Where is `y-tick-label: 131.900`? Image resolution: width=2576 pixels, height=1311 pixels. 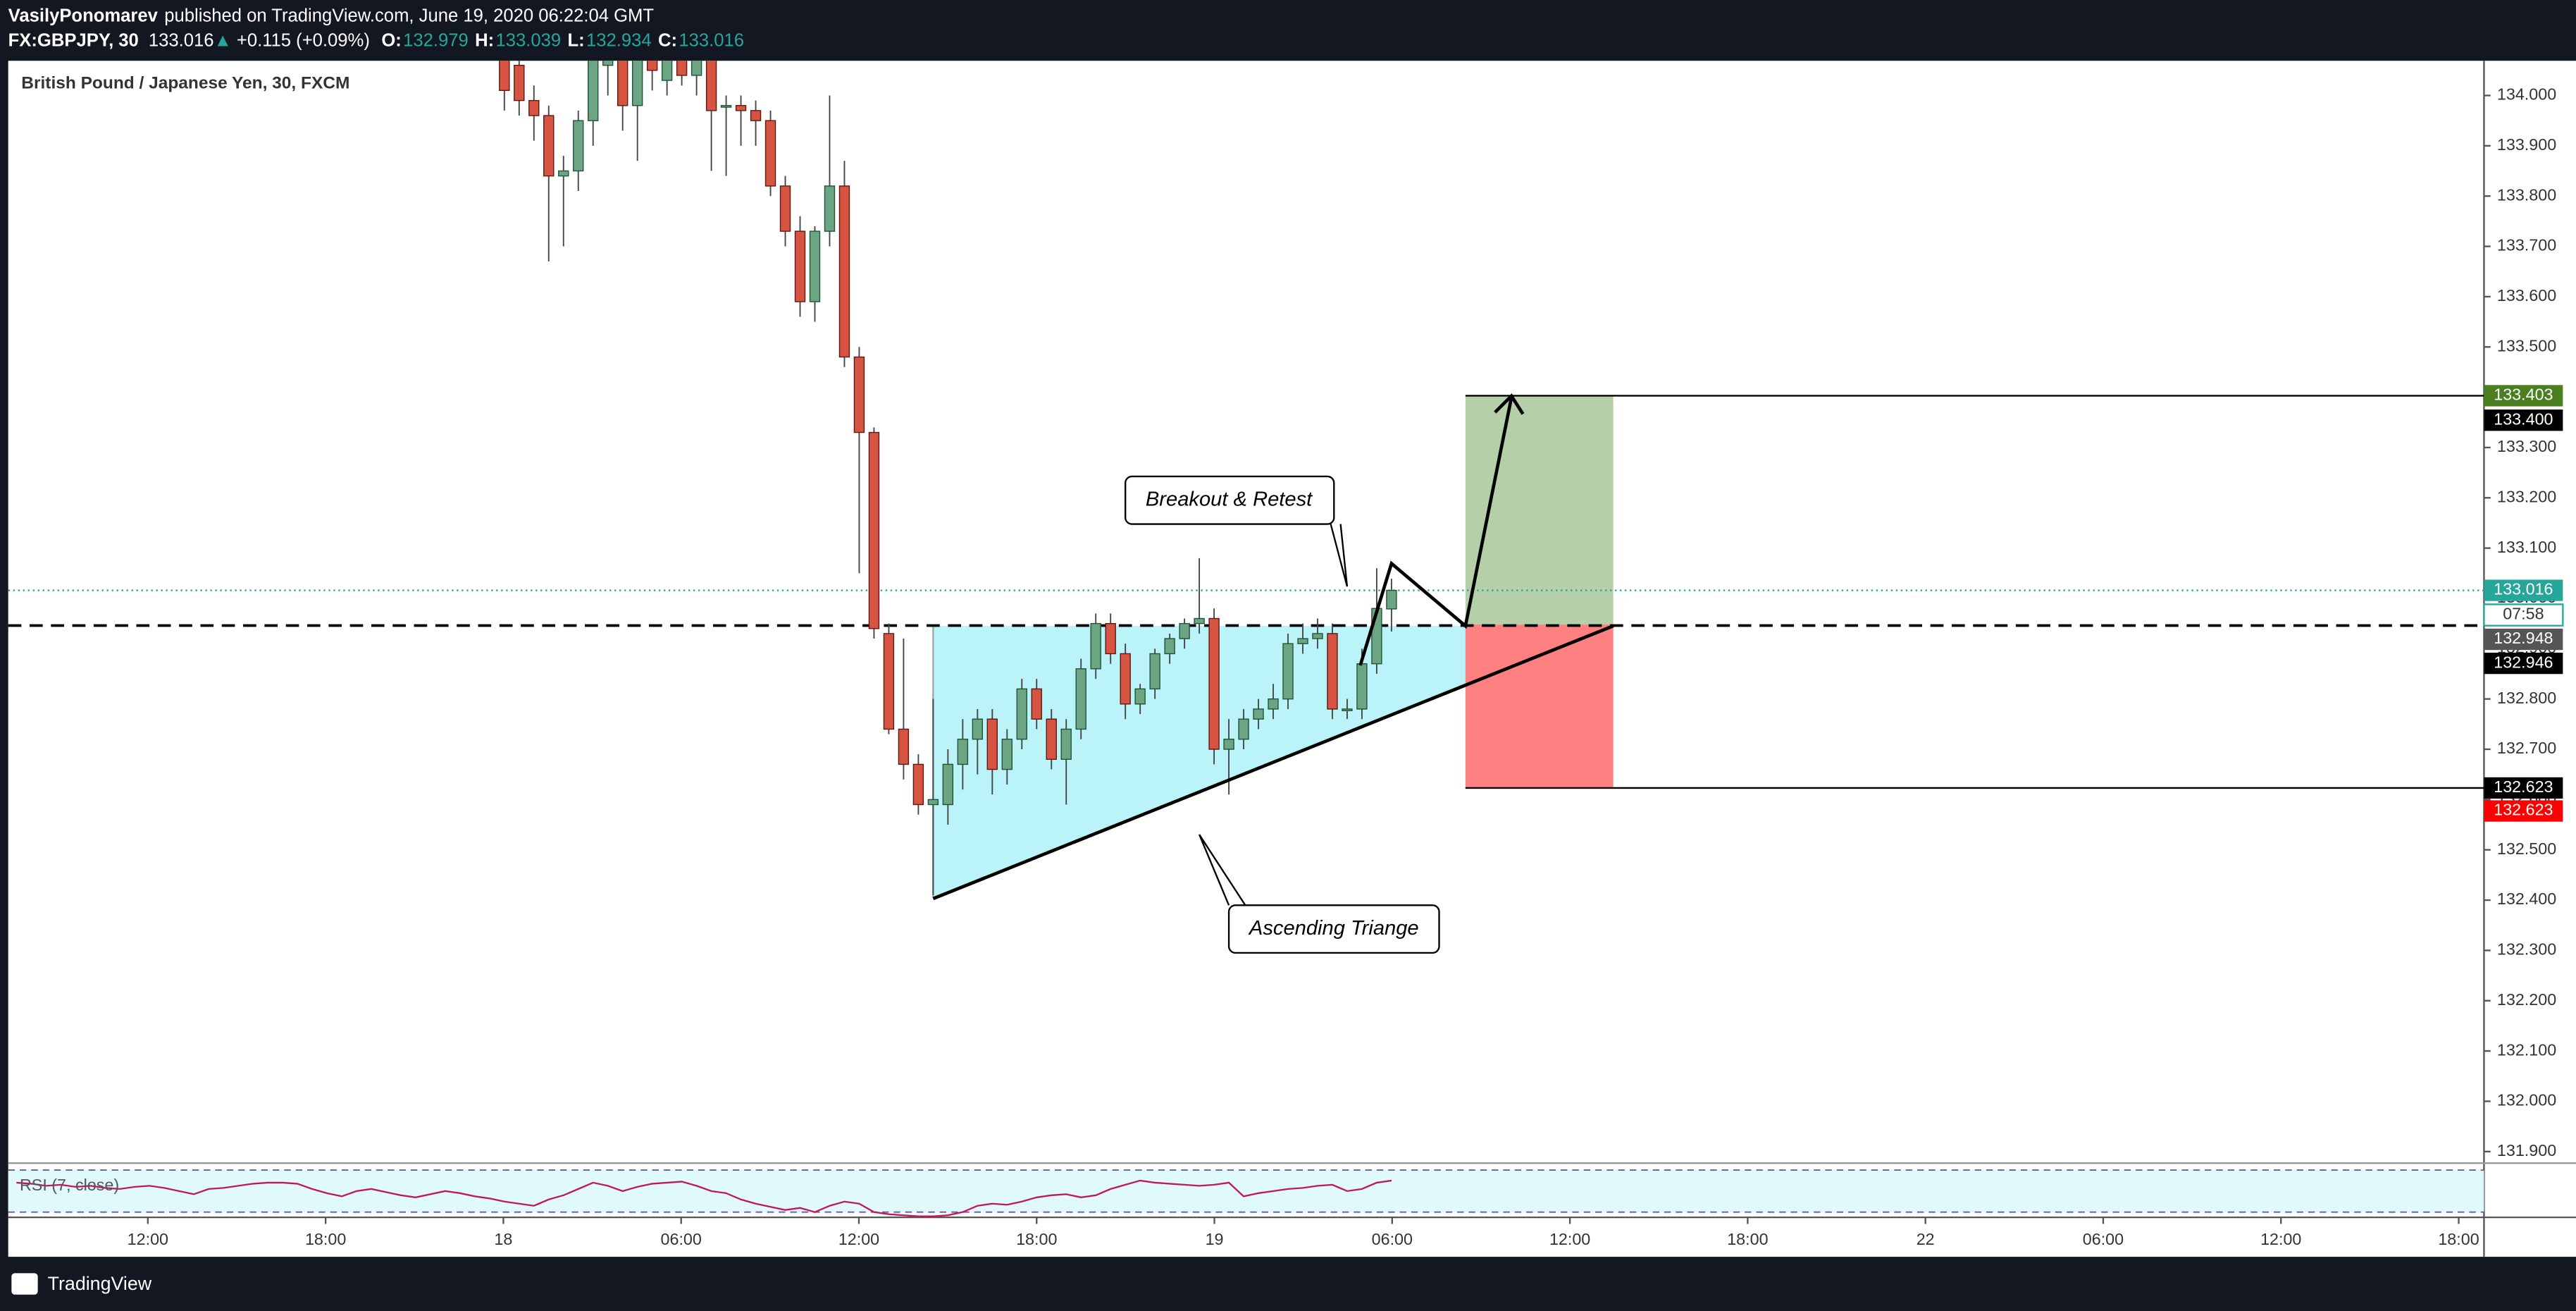
y-tick-label: 131.900 is located at coordinates (2526, 1150).